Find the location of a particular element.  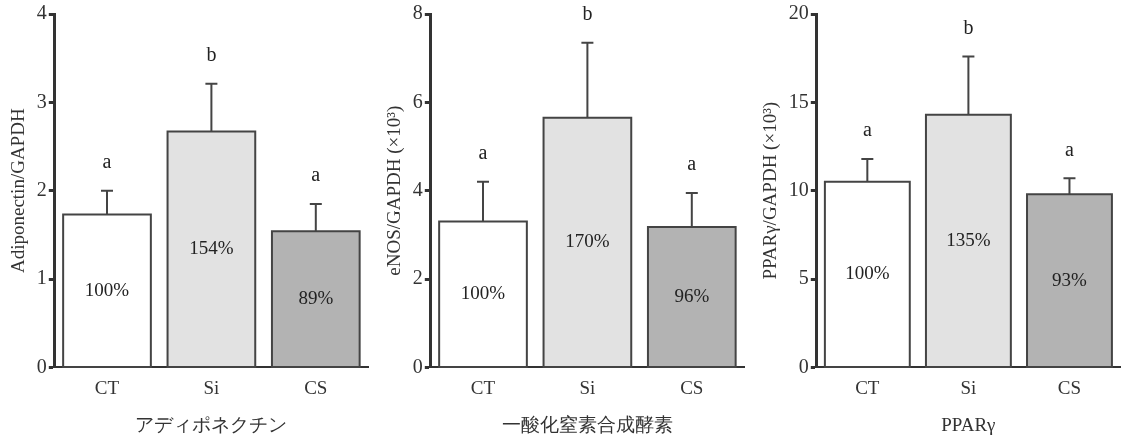

x-axis-title: PPARγ is located at coordinates (968, 424).